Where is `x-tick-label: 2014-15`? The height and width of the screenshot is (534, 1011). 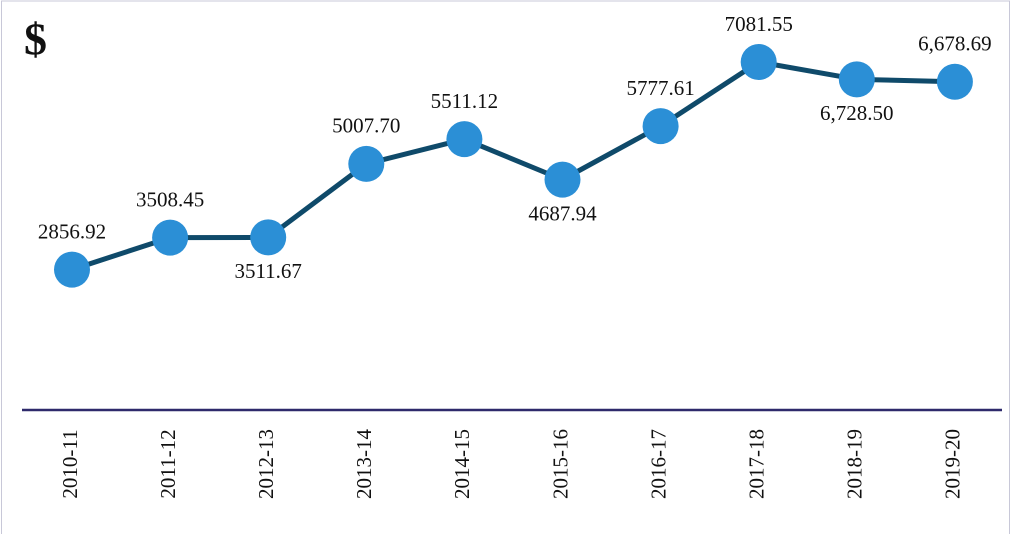
x-tick-label: 2014-15 is located at coordinates (462, 464).